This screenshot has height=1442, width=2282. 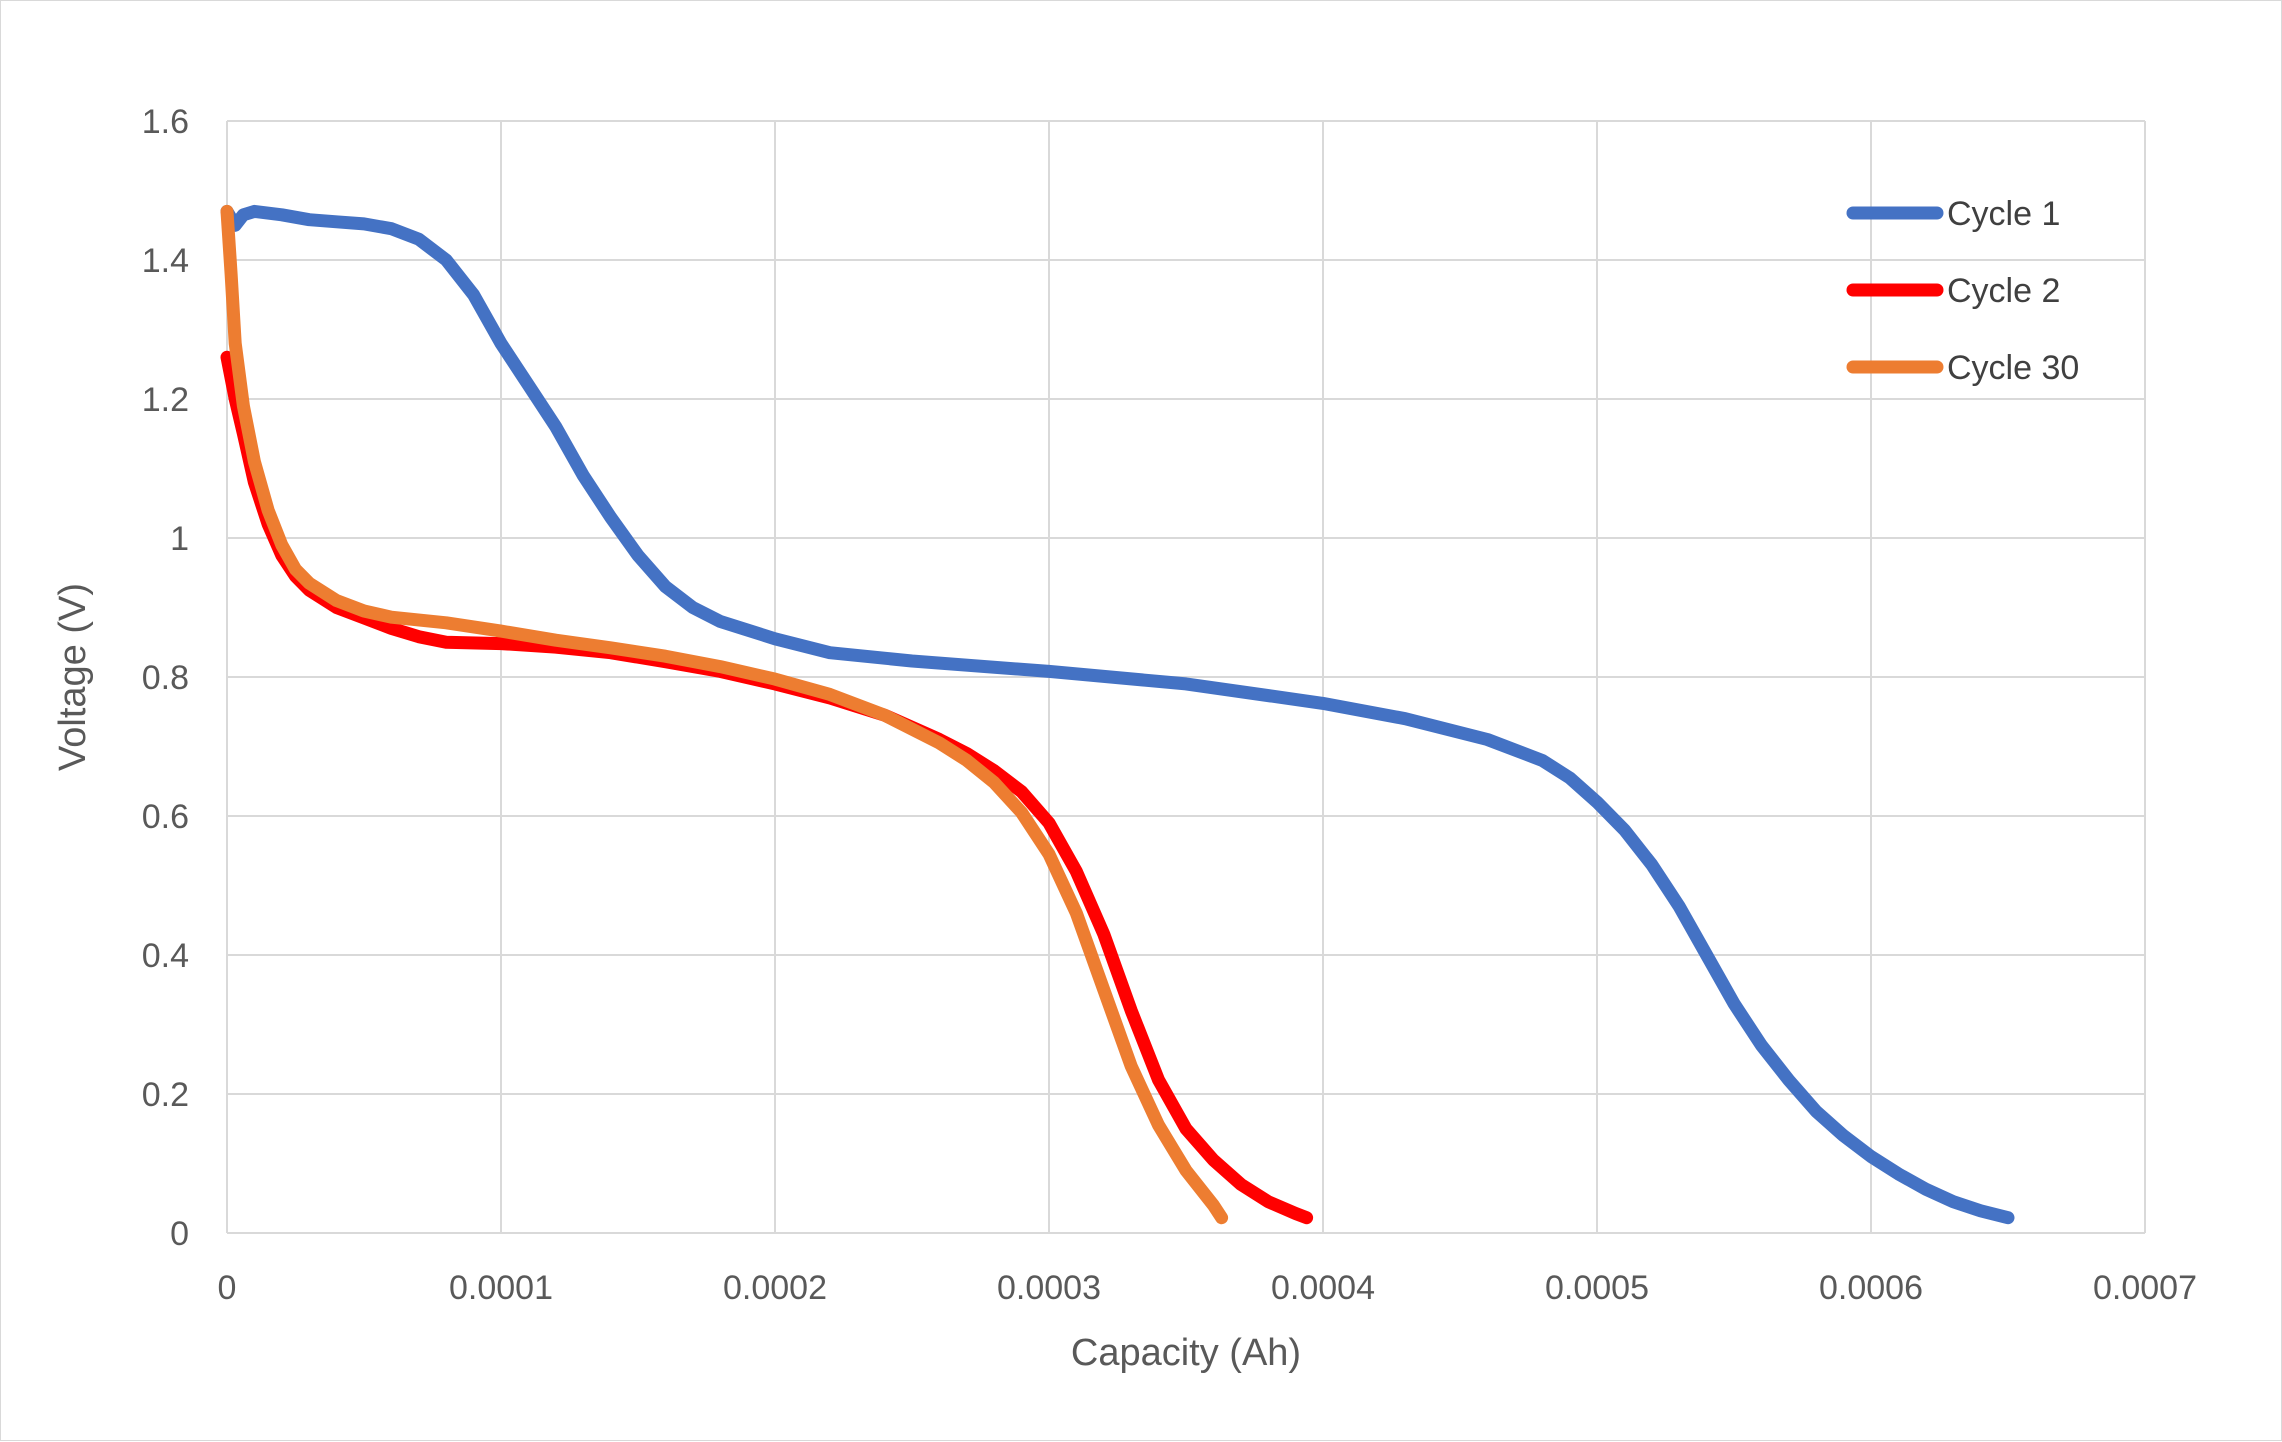 I want to click on legend: Cycle 1 Cycle 2 Cycle 30, so click(x=1962, y=291).